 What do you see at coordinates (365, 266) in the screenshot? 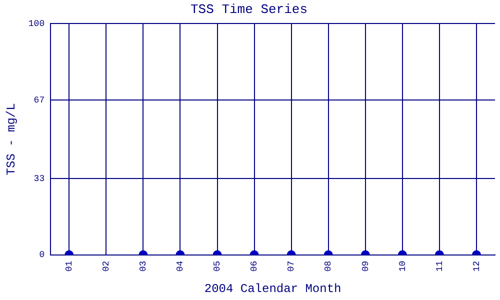
I see `x-tick-label: 09` at bounding box center [365, 266].